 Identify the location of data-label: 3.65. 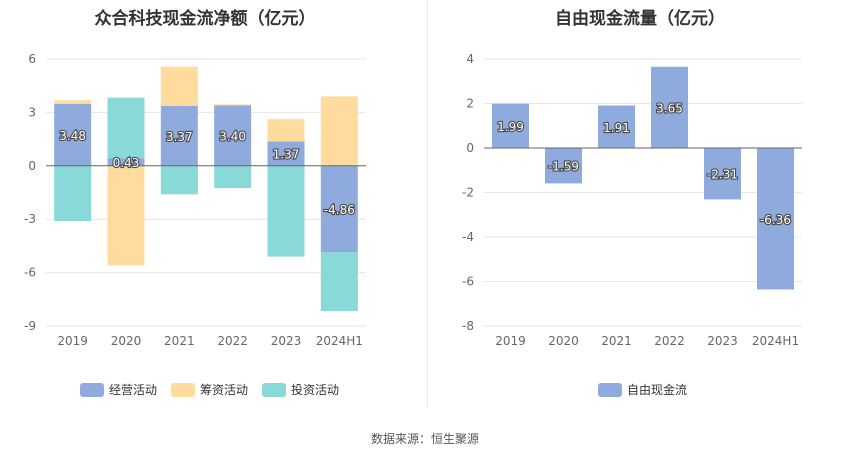
(669, 108).